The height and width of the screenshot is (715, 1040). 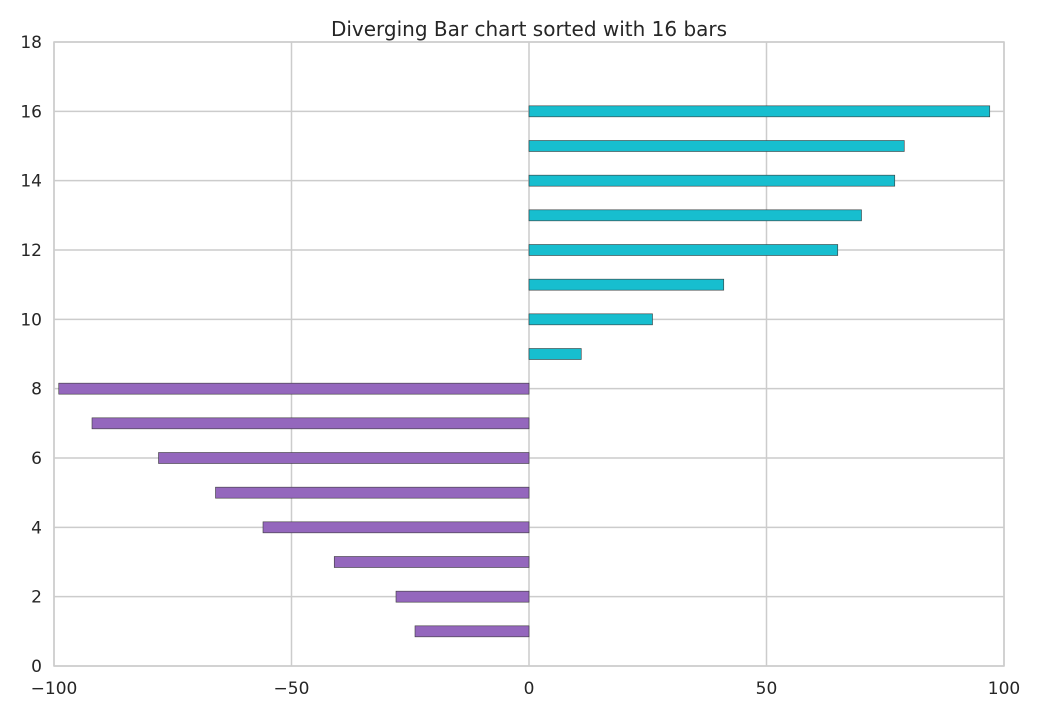 What do you see at coordinates (36, 528) in the screenshot?
I see `y-tick-label: 4` at bounding box center [36, 528].